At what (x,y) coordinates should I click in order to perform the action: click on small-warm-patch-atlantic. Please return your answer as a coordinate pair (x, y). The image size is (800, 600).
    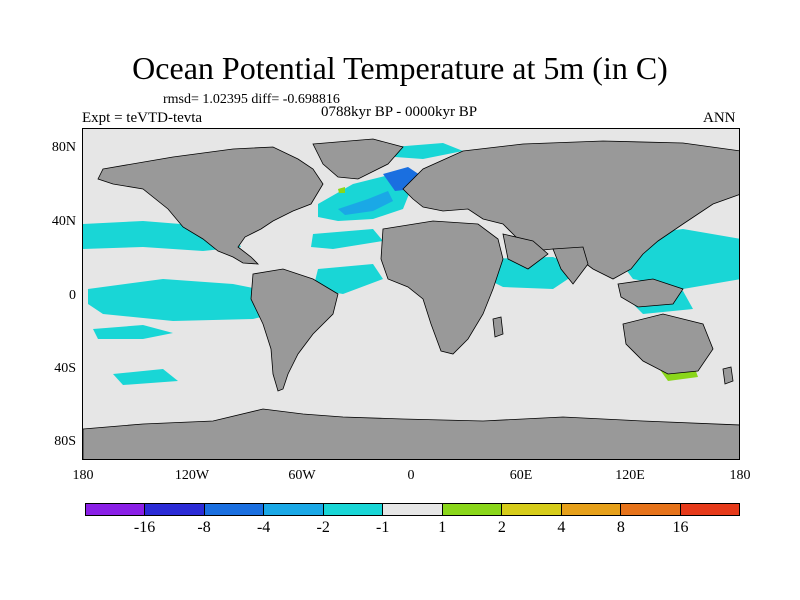
    Looking at the image, I should click on (341, 190).